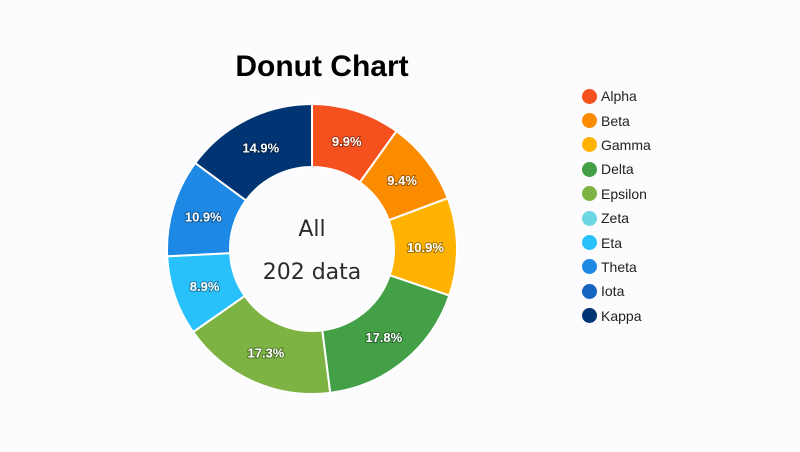 The width and height of the screenshot is (800, 452). Describe the element at coordinates (621, 315) in the screenshot. I see `legend-label: Kappa` at that location.